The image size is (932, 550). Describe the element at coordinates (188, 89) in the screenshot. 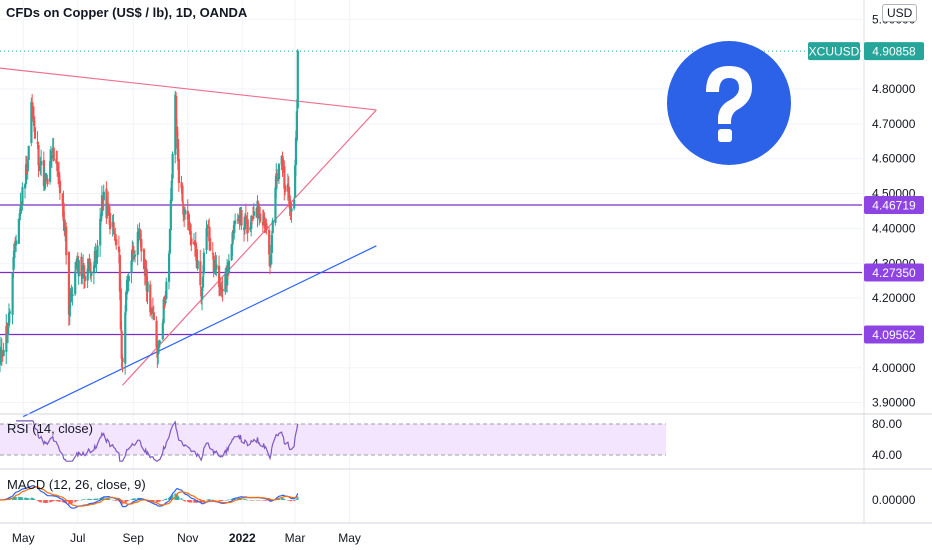

I see `trendline-upper` at that location.